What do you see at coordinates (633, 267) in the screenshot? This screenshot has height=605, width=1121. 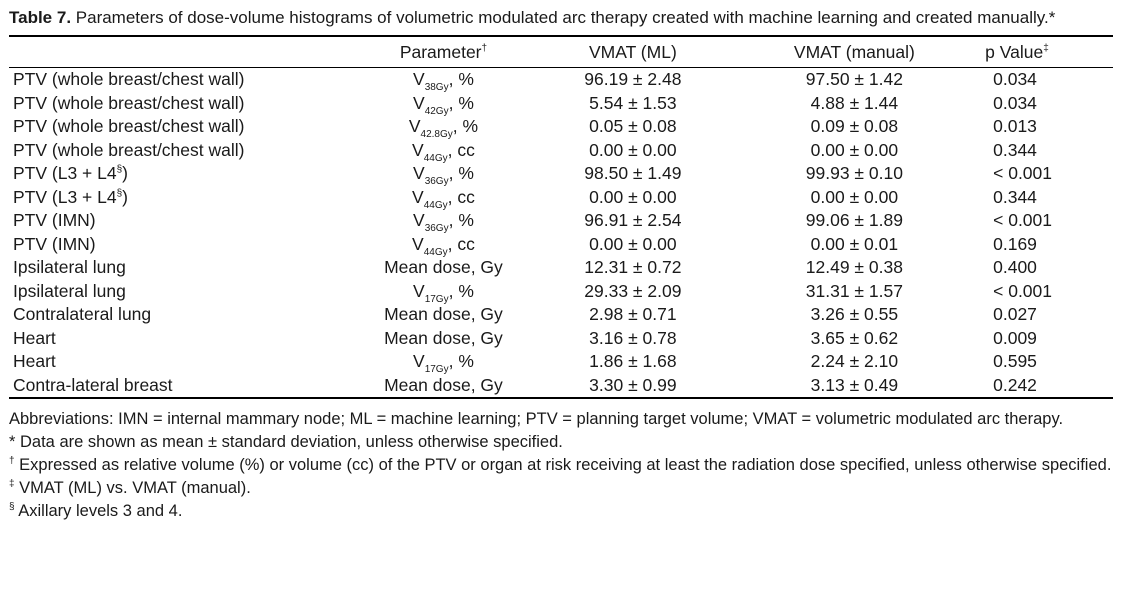 I see `cell-vmat-ml: 12.31 ± 0.72` at bounding box center [633, 267].